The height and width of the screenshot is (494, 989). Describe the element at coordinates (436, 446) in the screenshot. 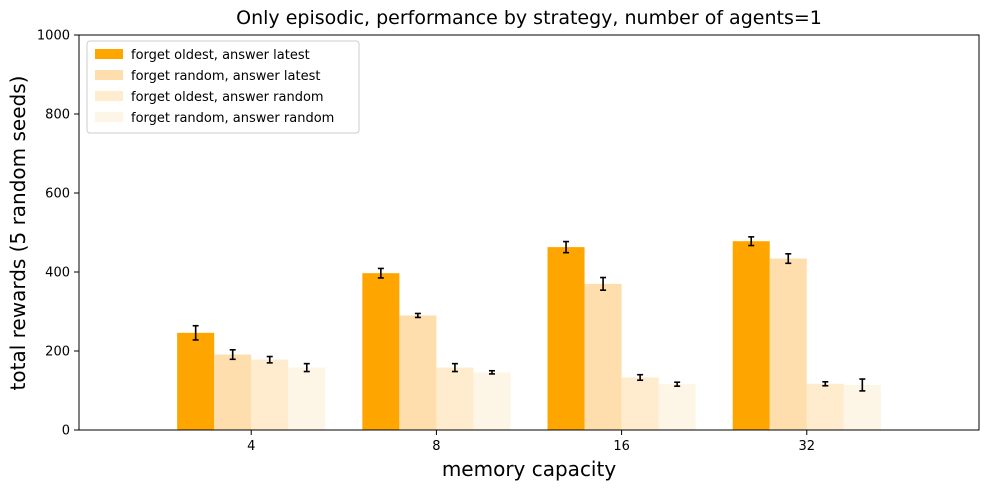

I see `x-tick-label: 8` at that location.